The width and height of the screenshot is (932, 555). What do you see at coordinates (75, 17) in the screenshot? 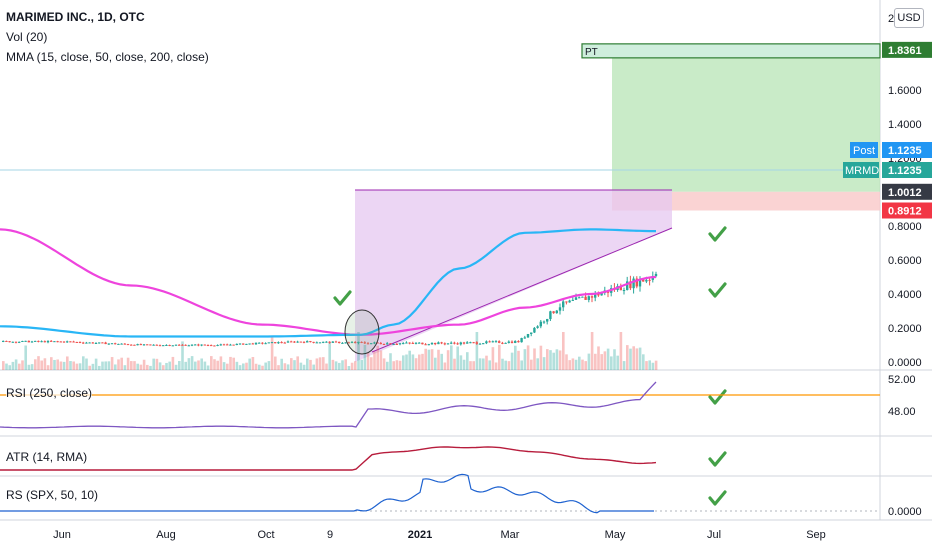
I see `chart-title: MARIMED INC., 1D, OTC` at bounding box center [75, 17].